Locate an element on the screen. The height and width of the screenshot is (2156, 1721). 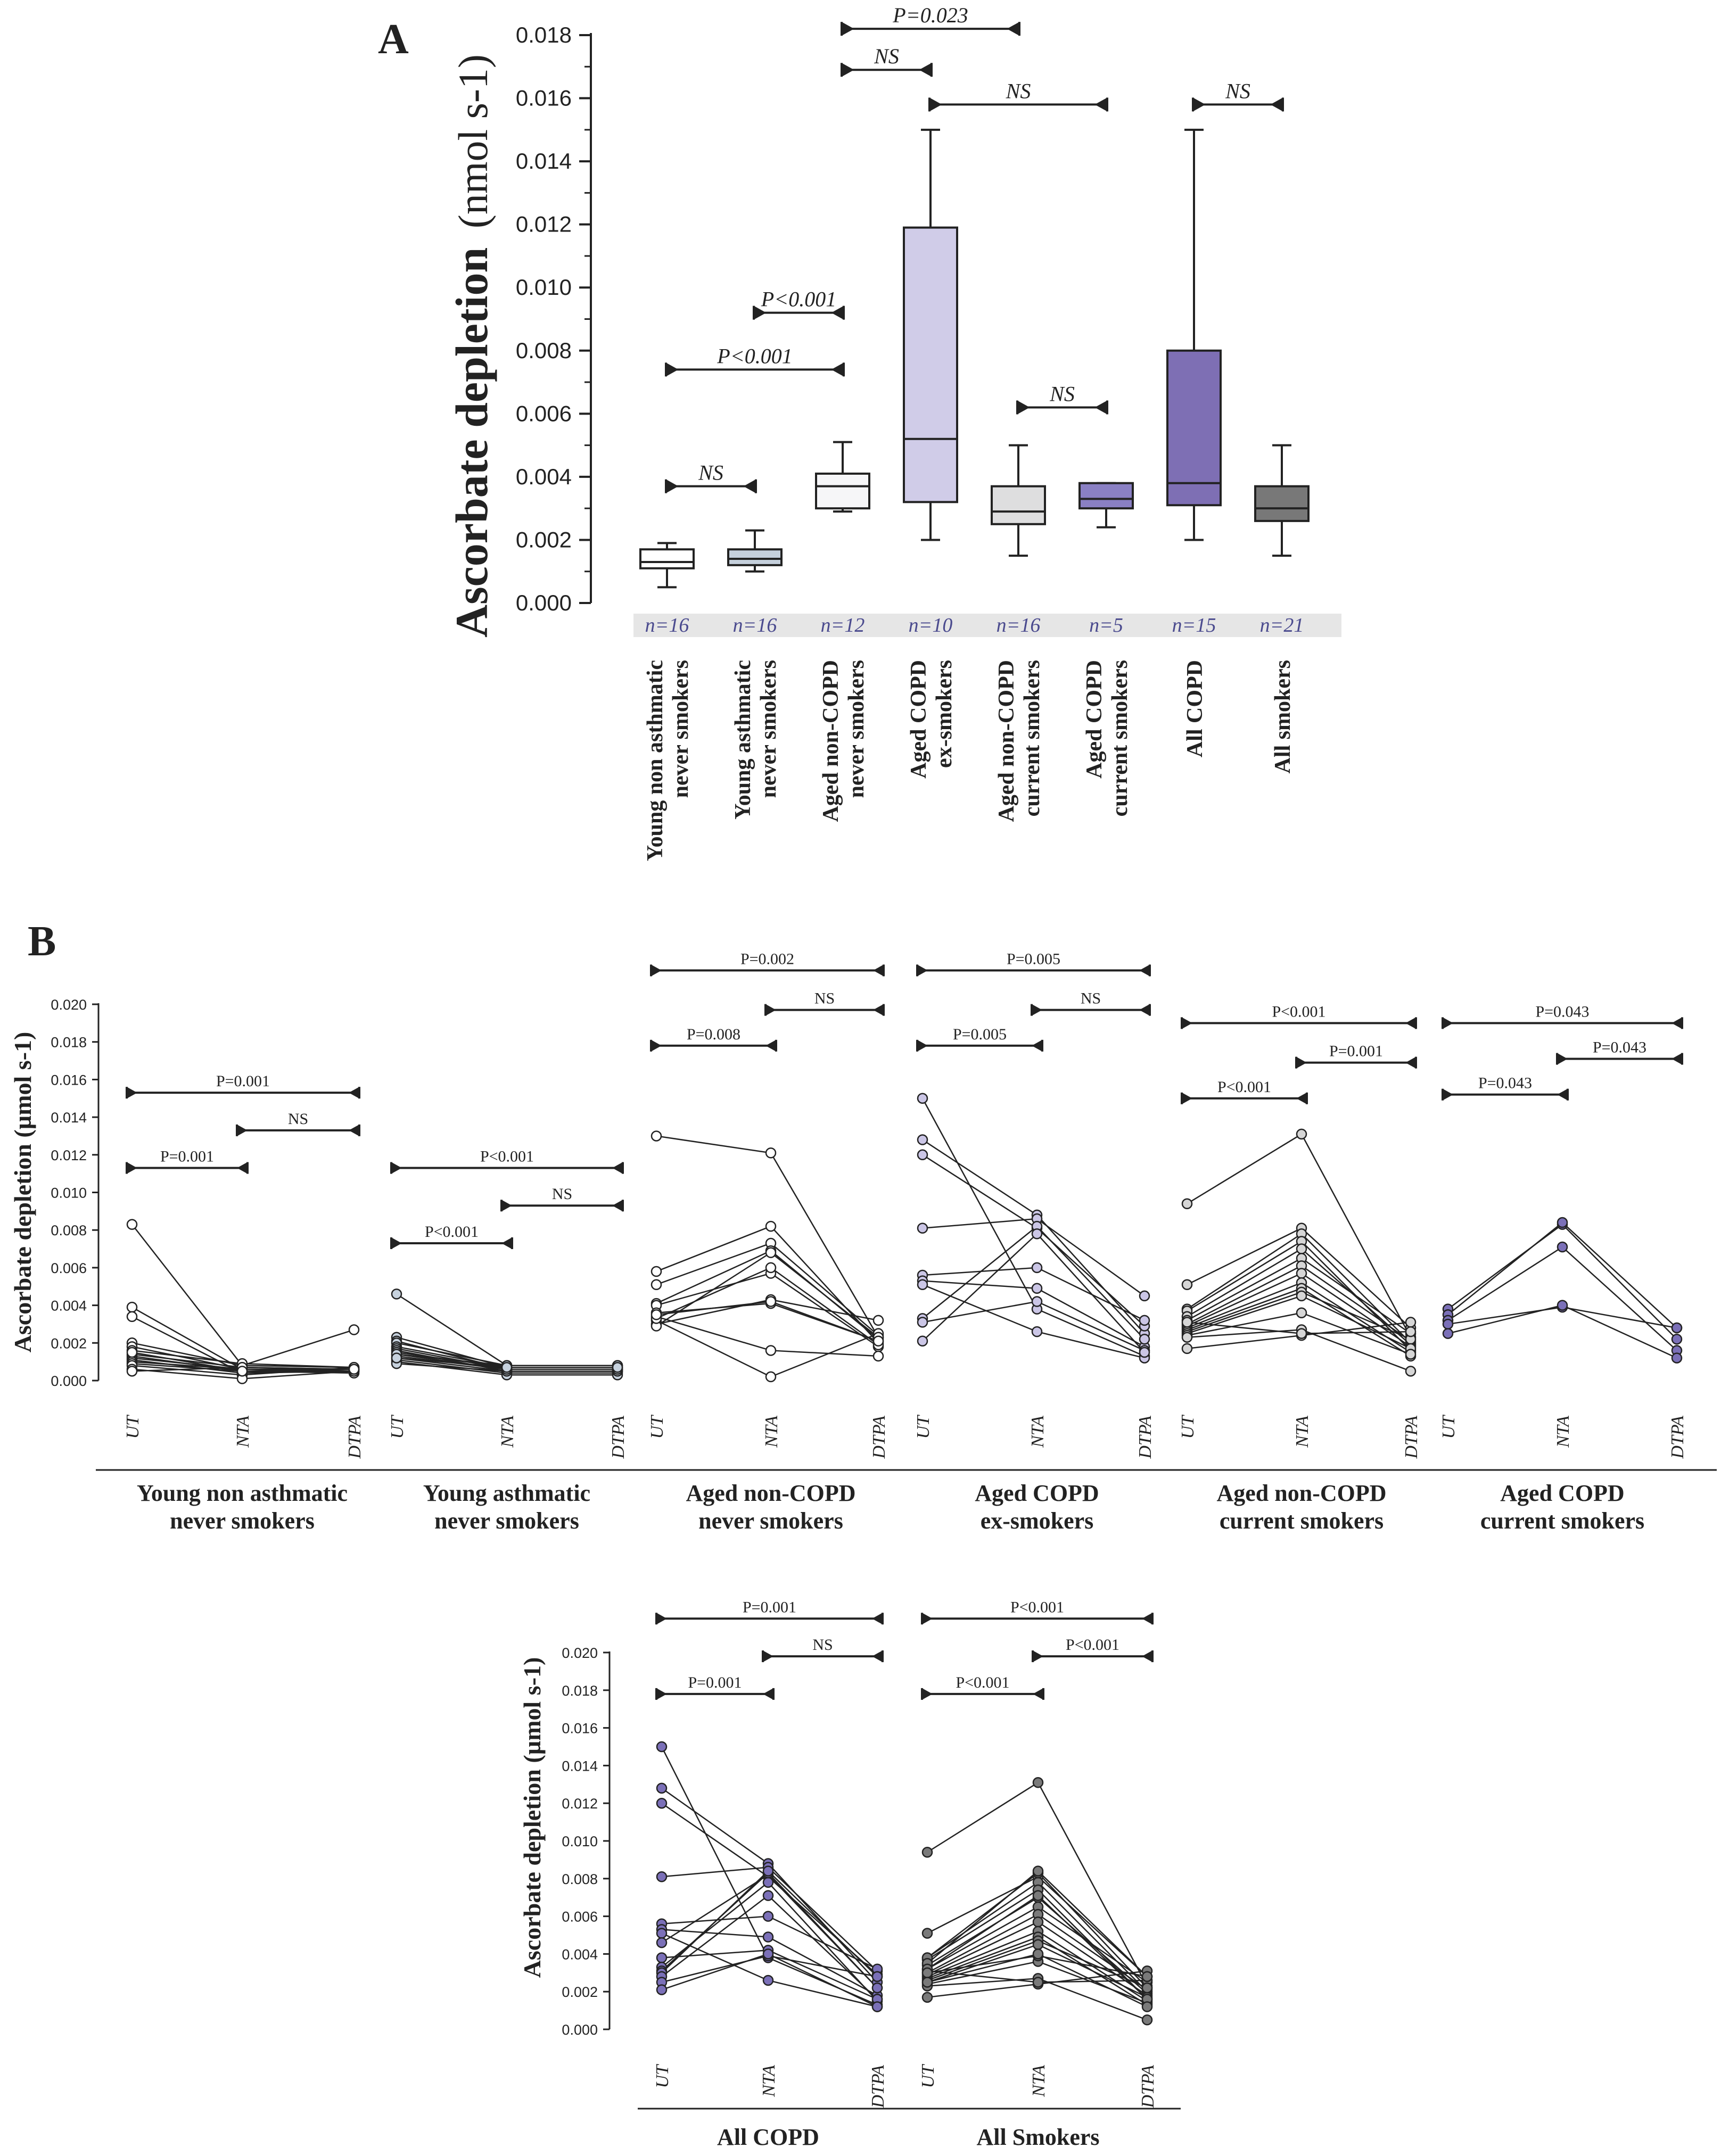
a-y-tick-label: 0.000 is located at coordinates (544, 602).